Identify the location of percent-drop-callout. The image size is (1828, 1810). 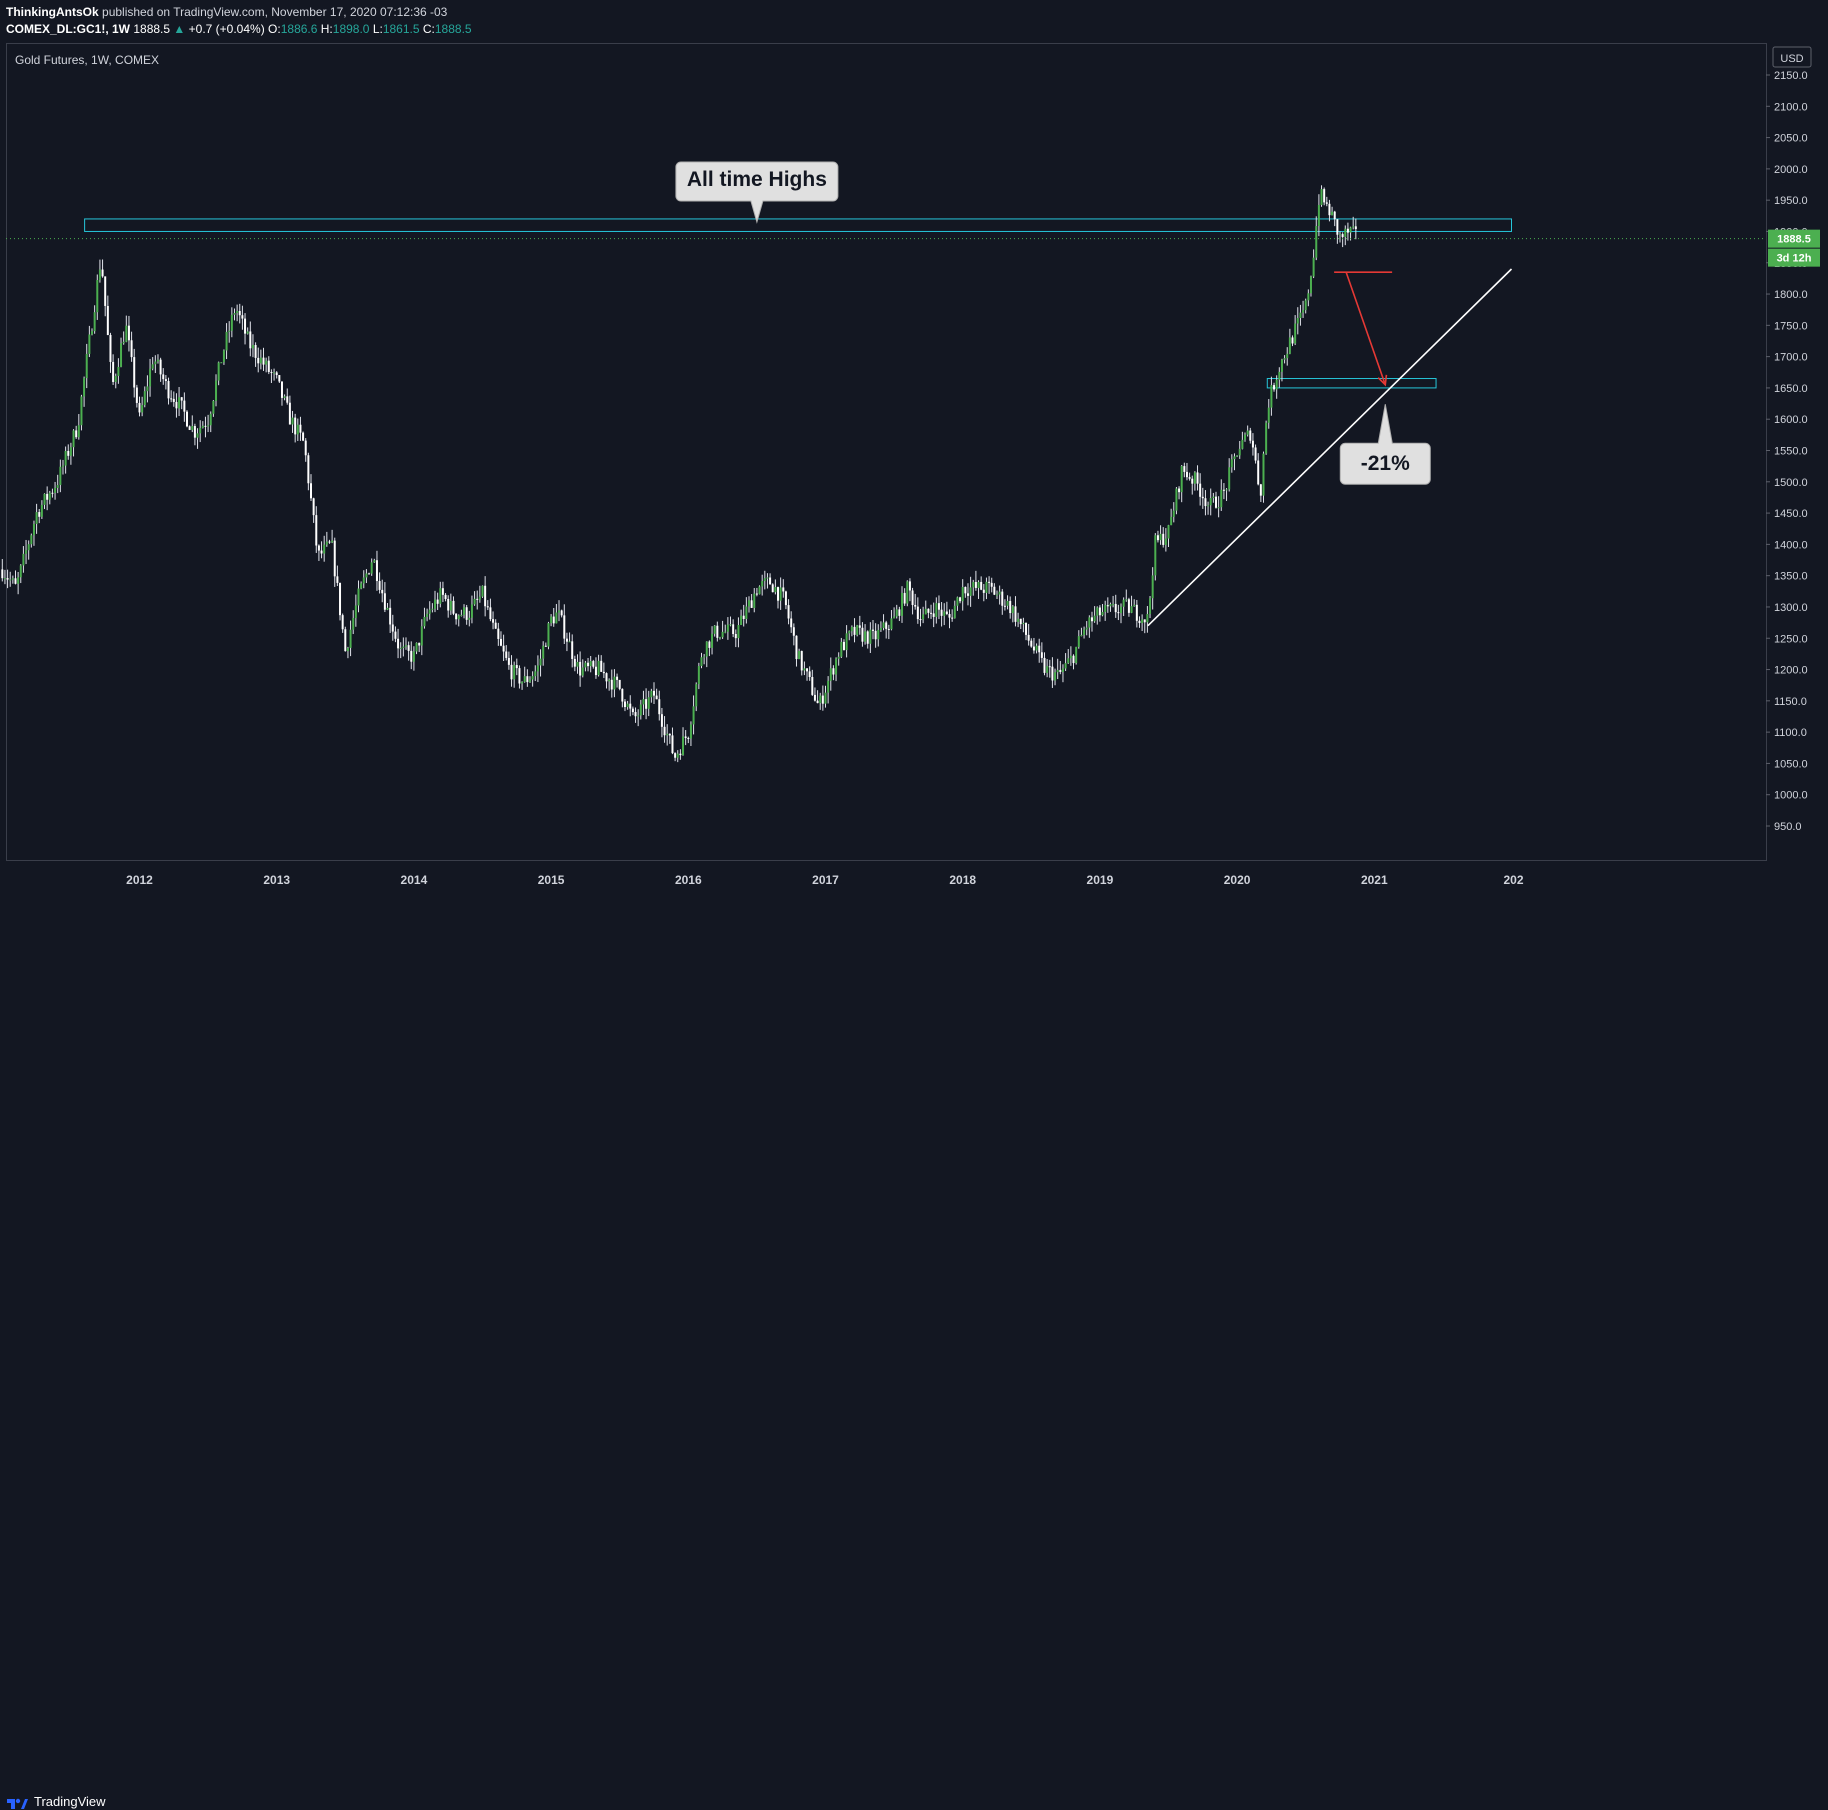
(1385, 444).